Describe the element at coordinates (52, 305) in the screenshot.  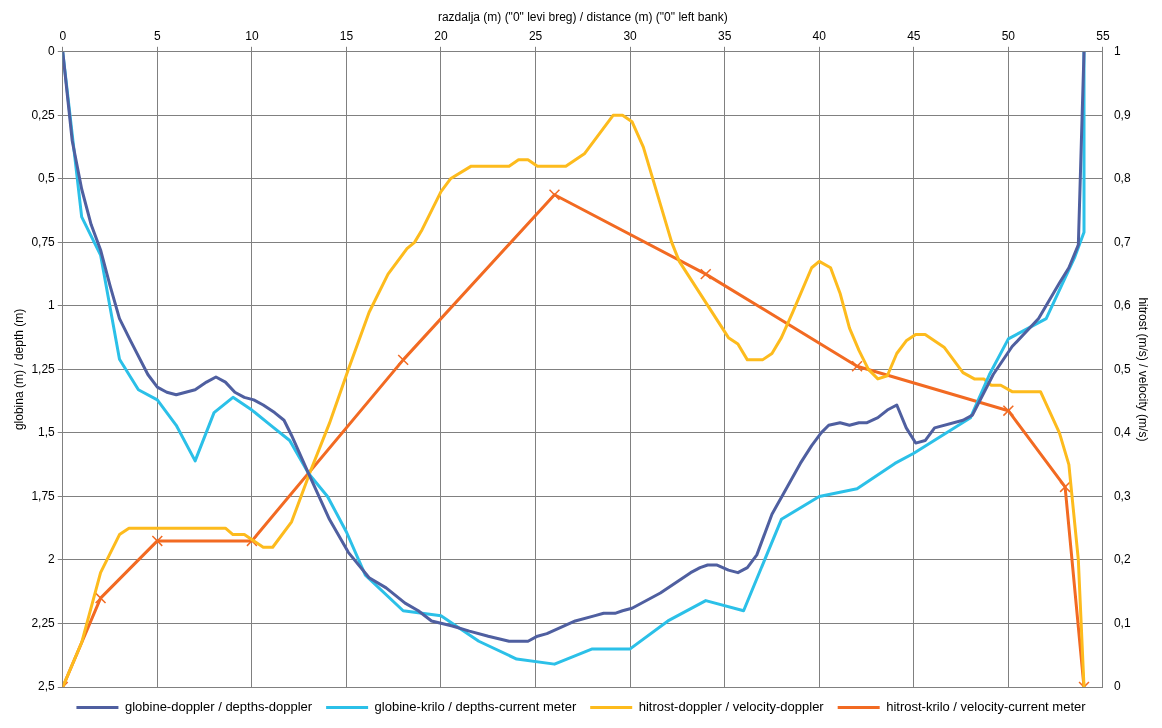
I see `y-tick-label: 1` at that location.